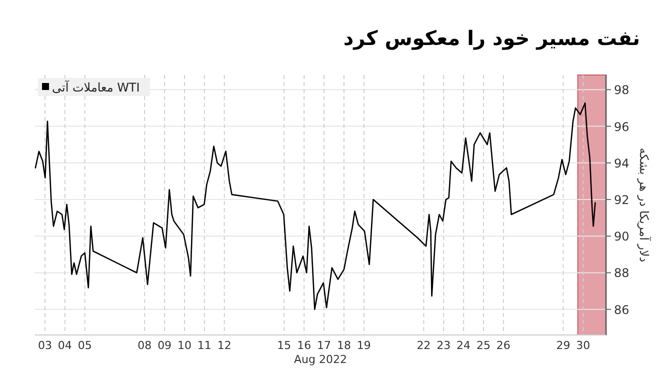 Image resolution: width=662 pixels, height=389 pixels. Describe the element at coordinates (622, 90) in the screenshot. I see `y-tick-label: 98` at that location.